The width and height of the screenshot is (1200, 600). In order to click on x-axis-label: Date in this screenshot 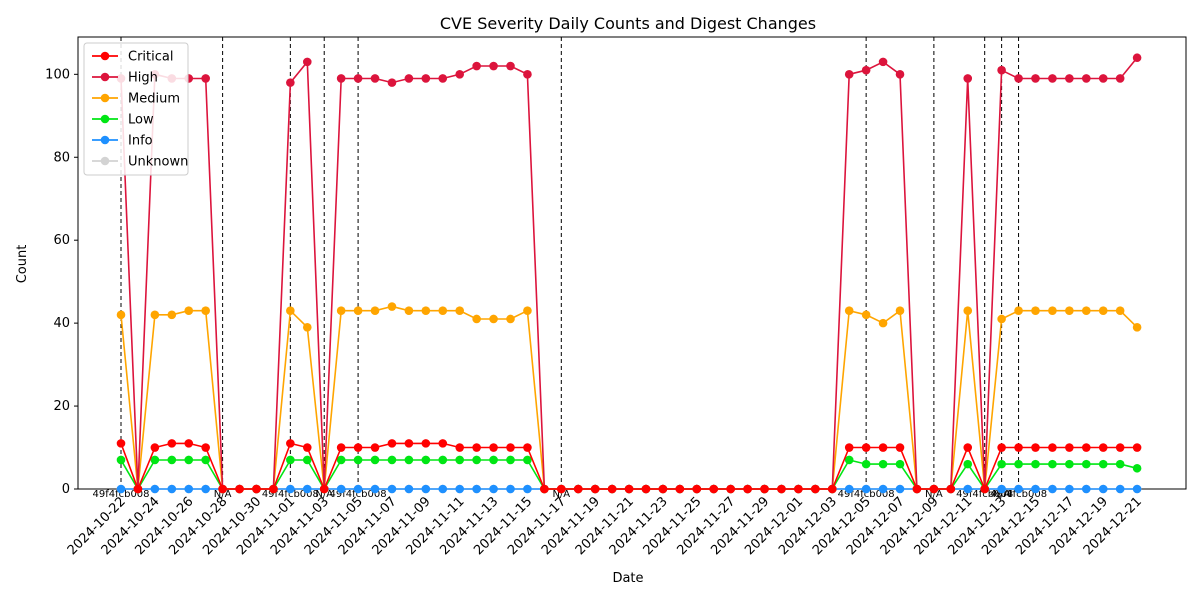, I will do `click(627, 578)`.